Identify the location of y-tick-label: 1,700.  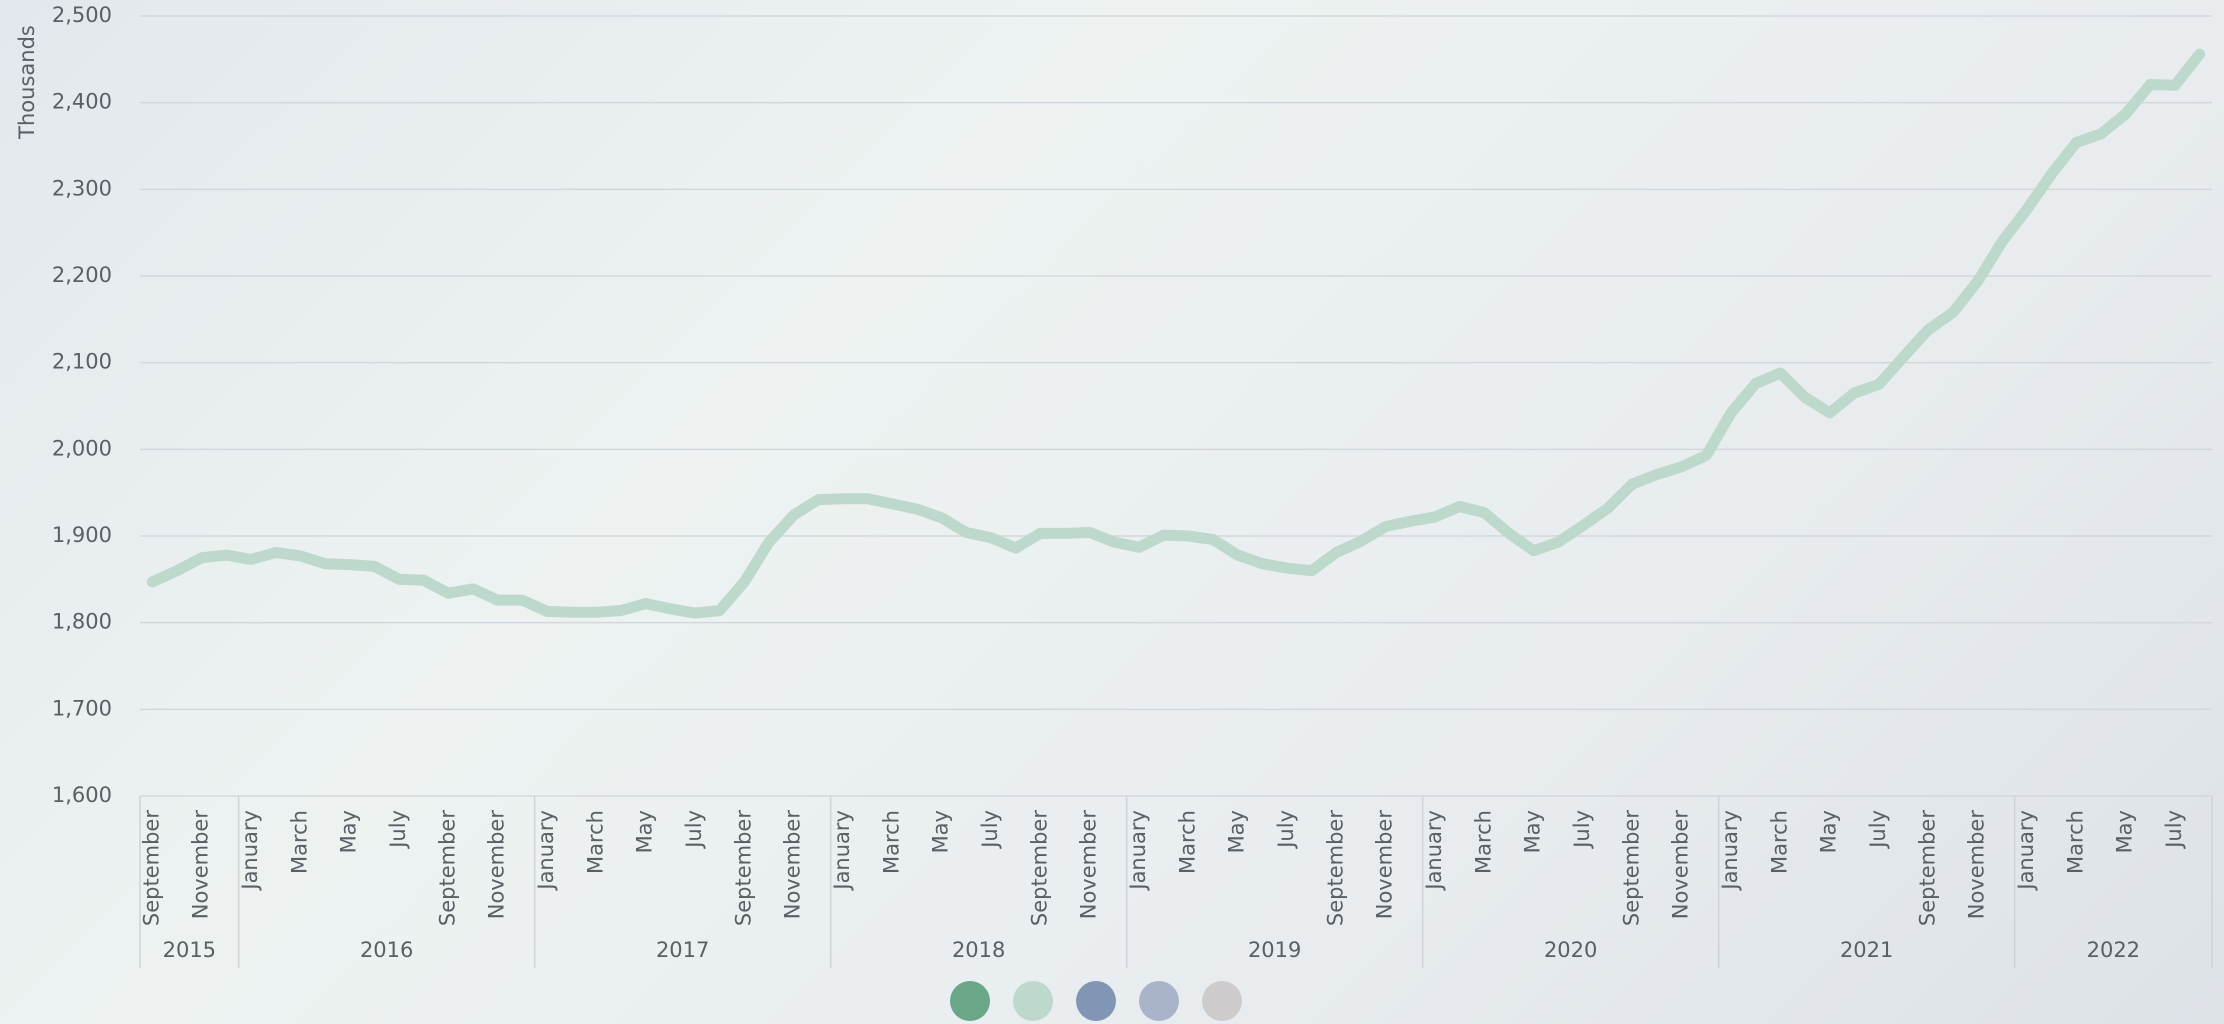
(82, 708).